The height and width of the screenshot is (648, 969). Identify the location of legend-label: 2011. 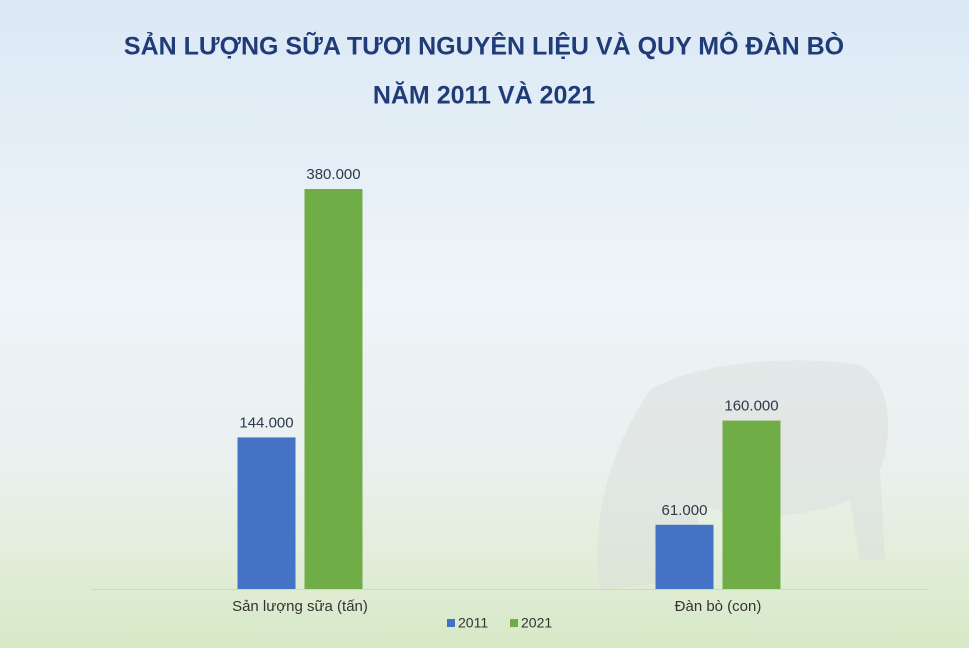
(473, 623).